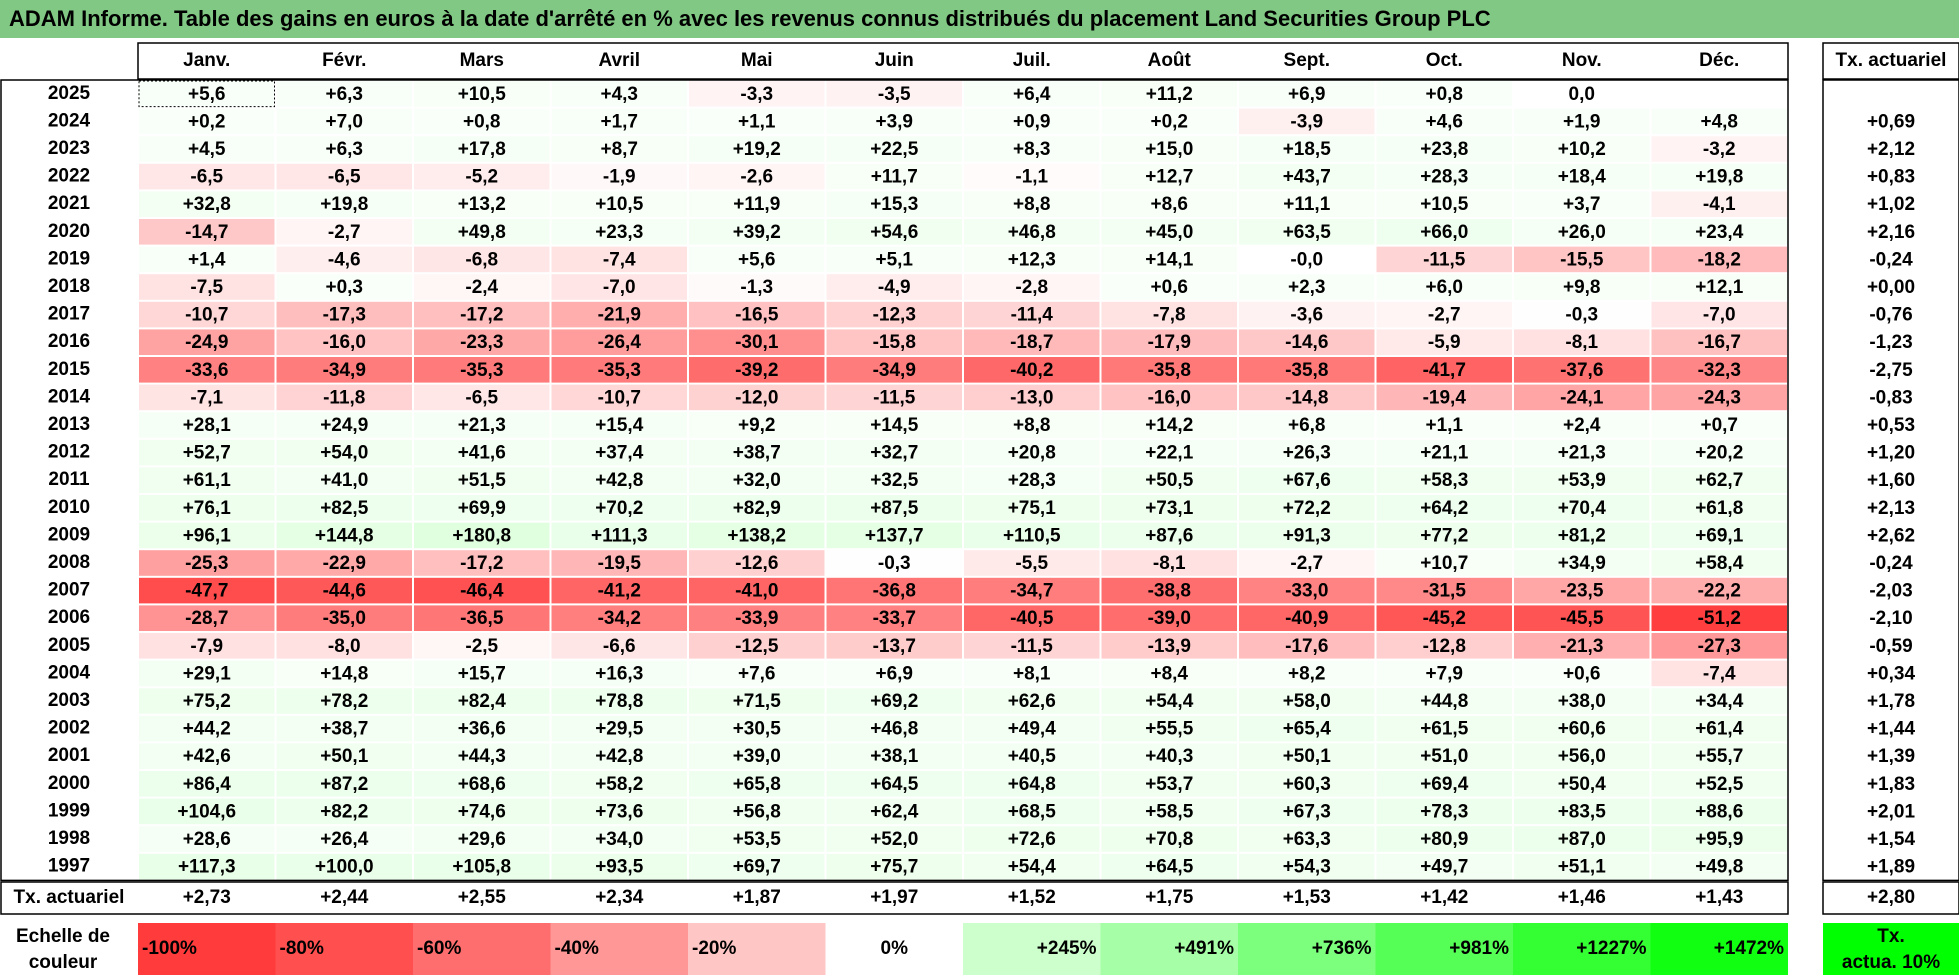 The height and width of the screenshot is (978, 1959). Describe the element at coordinates (1032, 60) in the screenshot. I see `column-header-6: Juil.` at that location.